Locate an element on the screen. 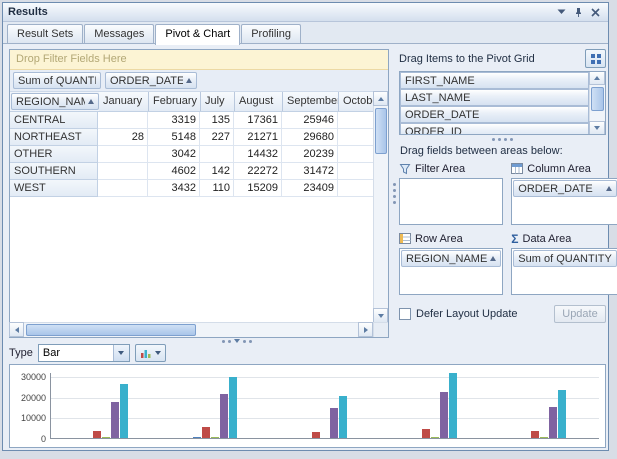  field-label: REGION_NAME is located at coordinates (50, 101).